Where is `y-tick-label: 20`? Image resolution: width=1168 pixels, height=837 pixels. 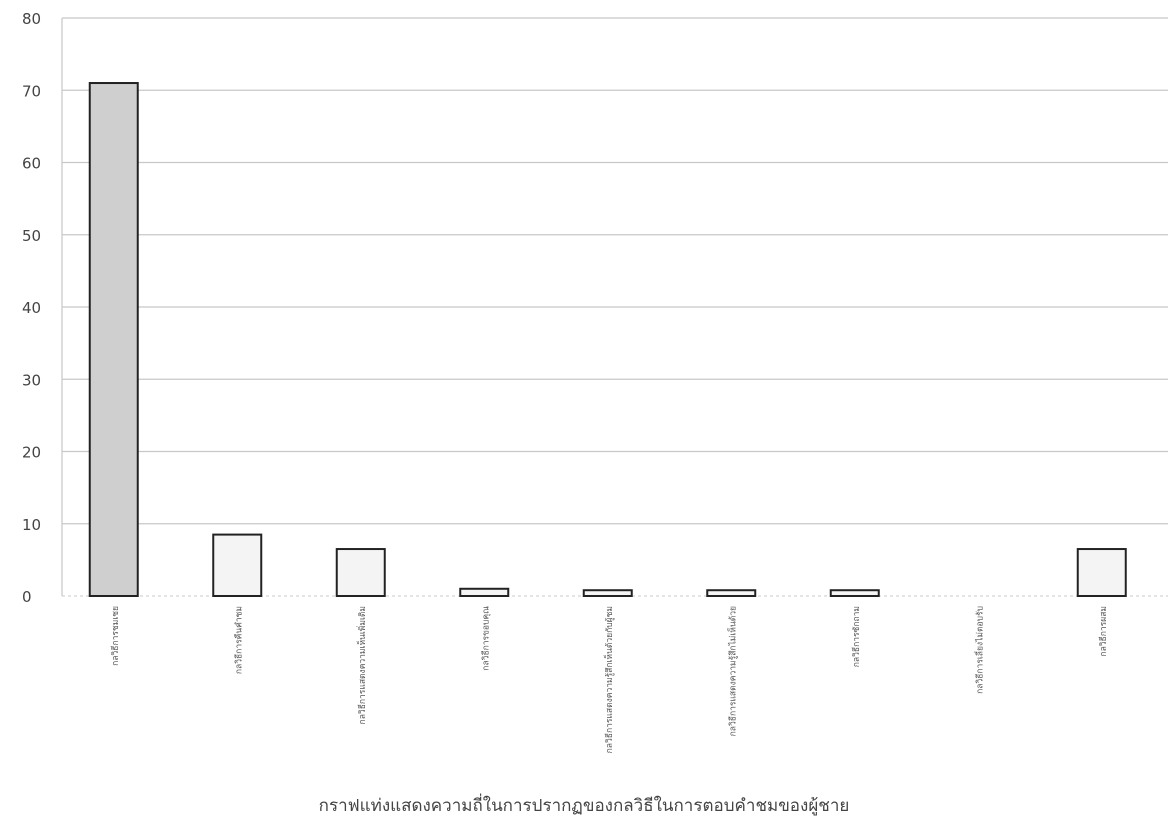 y-tick-label: 20 is located at coordinates (31, 453).